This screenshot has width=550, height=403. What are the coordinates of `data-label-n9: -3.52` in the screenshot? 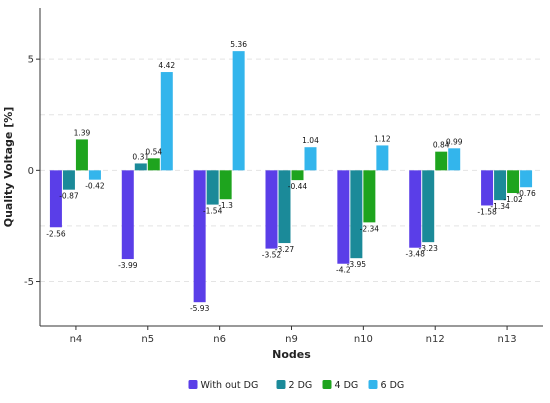 It's located at (272, 255).